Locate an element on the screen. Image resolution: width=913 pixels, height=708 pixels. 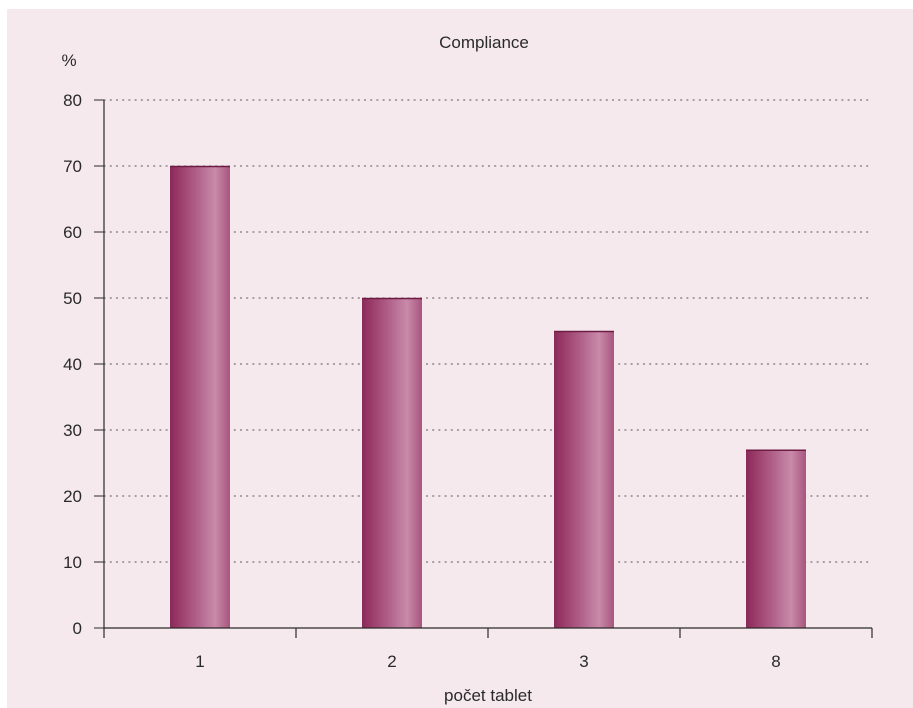
y-tick-label: 80 is located at coordinates (72, 100).